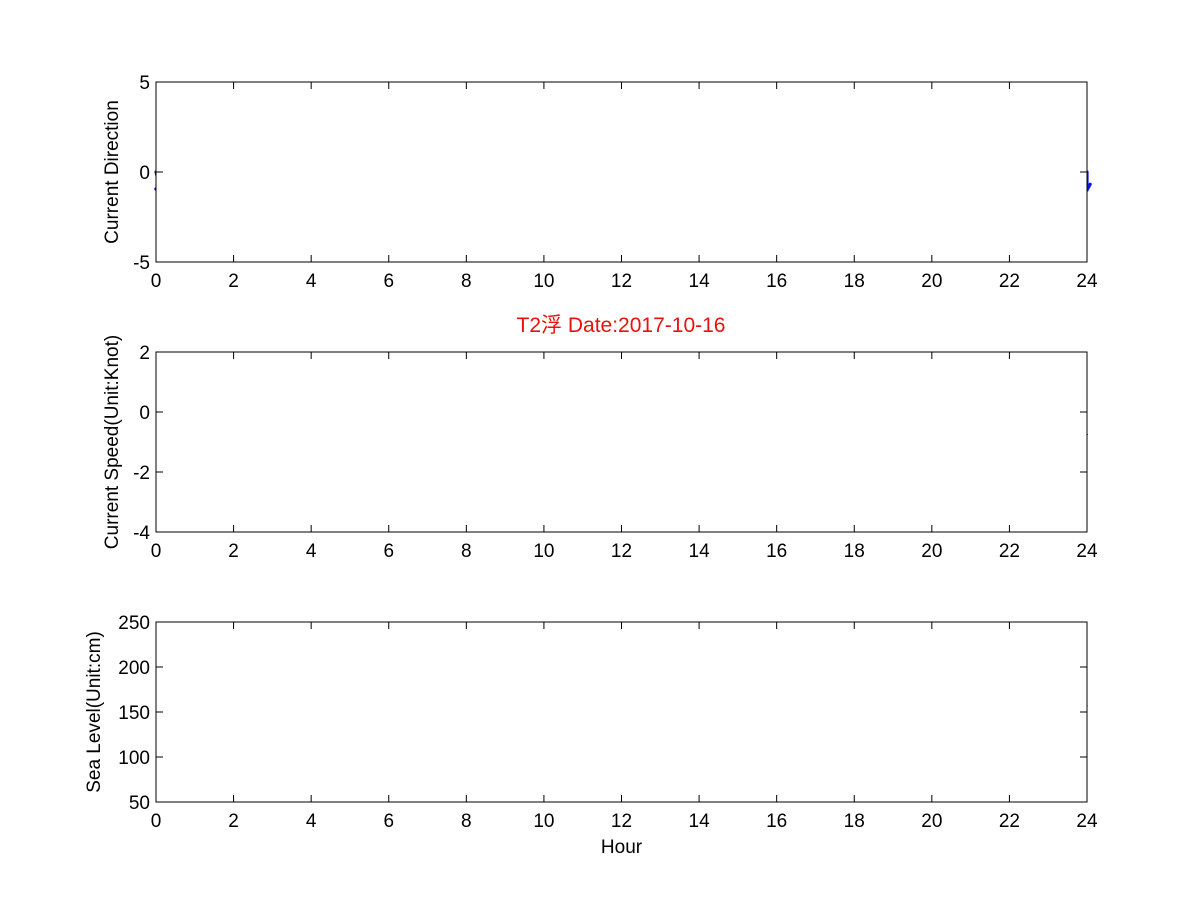 This screenshot has height=901, width=1201. I want to click on speed-ytick-label: 0, so click(144, 413).